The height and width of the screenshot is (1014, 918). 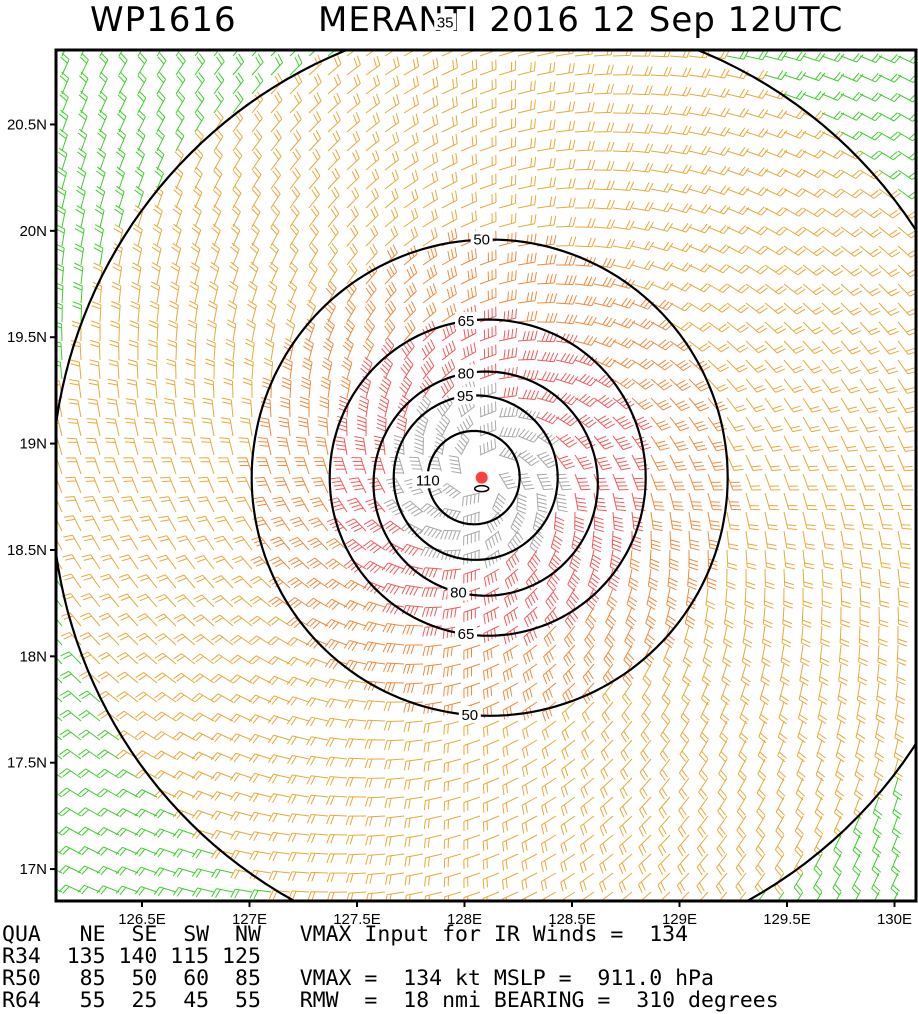 What do you see at coordinates (445, 22) in the screenshot?
I see `contour-label-bg` at bounding box center [445, 22].